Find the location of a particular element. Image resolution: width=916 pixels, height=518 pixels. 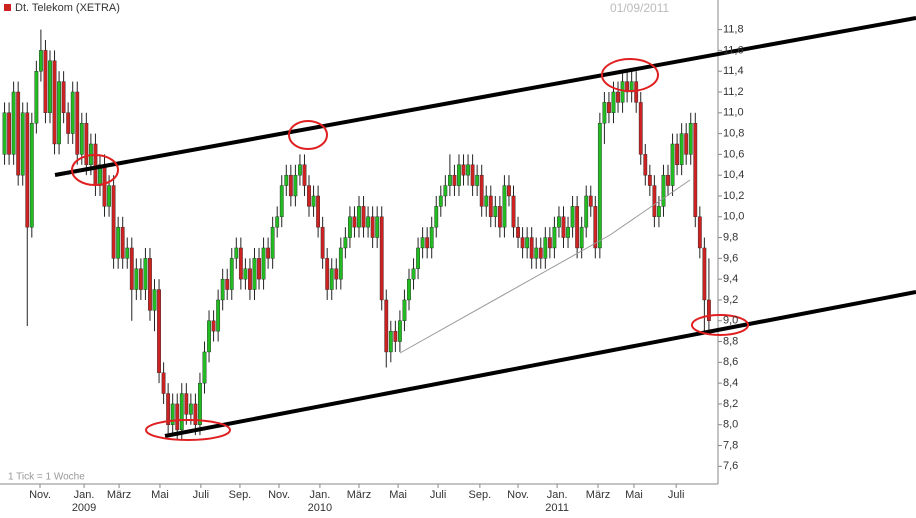

y-tick-label: 9,8 is located at coordinates (730, 237).